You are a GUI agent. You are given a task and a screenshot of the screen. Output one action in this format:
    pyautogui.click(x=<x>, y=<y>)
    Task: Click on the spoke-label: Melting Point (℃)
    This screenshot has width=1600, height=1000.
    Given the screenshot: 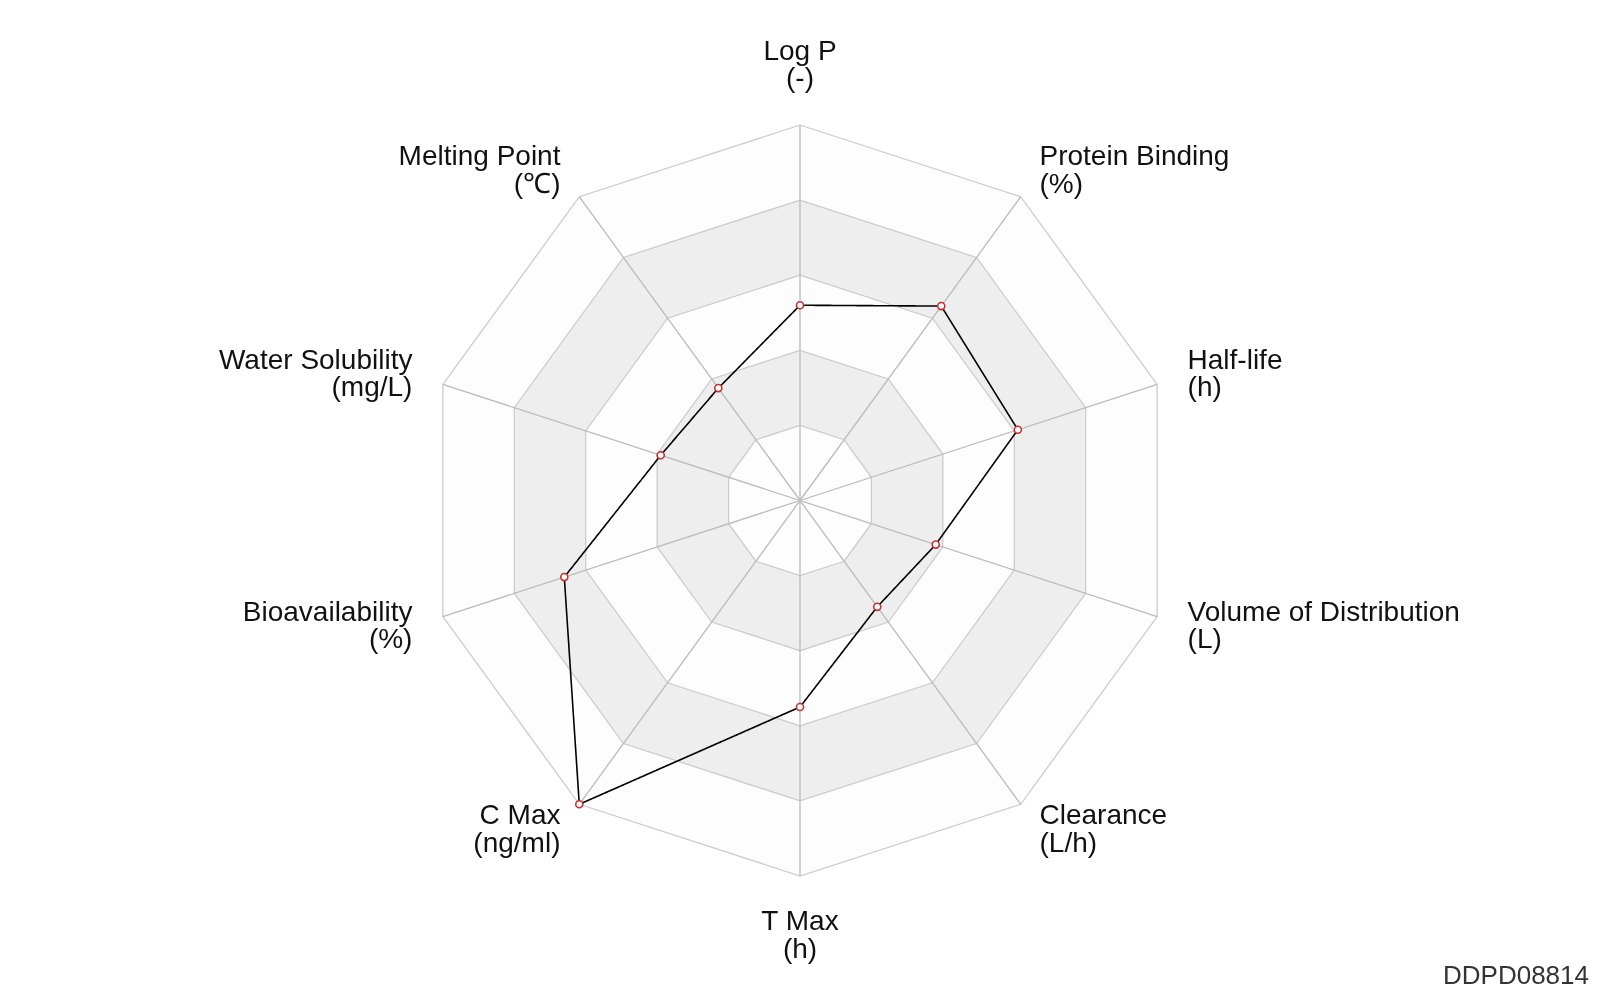 What is the action you would take?
    pyautogui.click(x=479, y=169)
    